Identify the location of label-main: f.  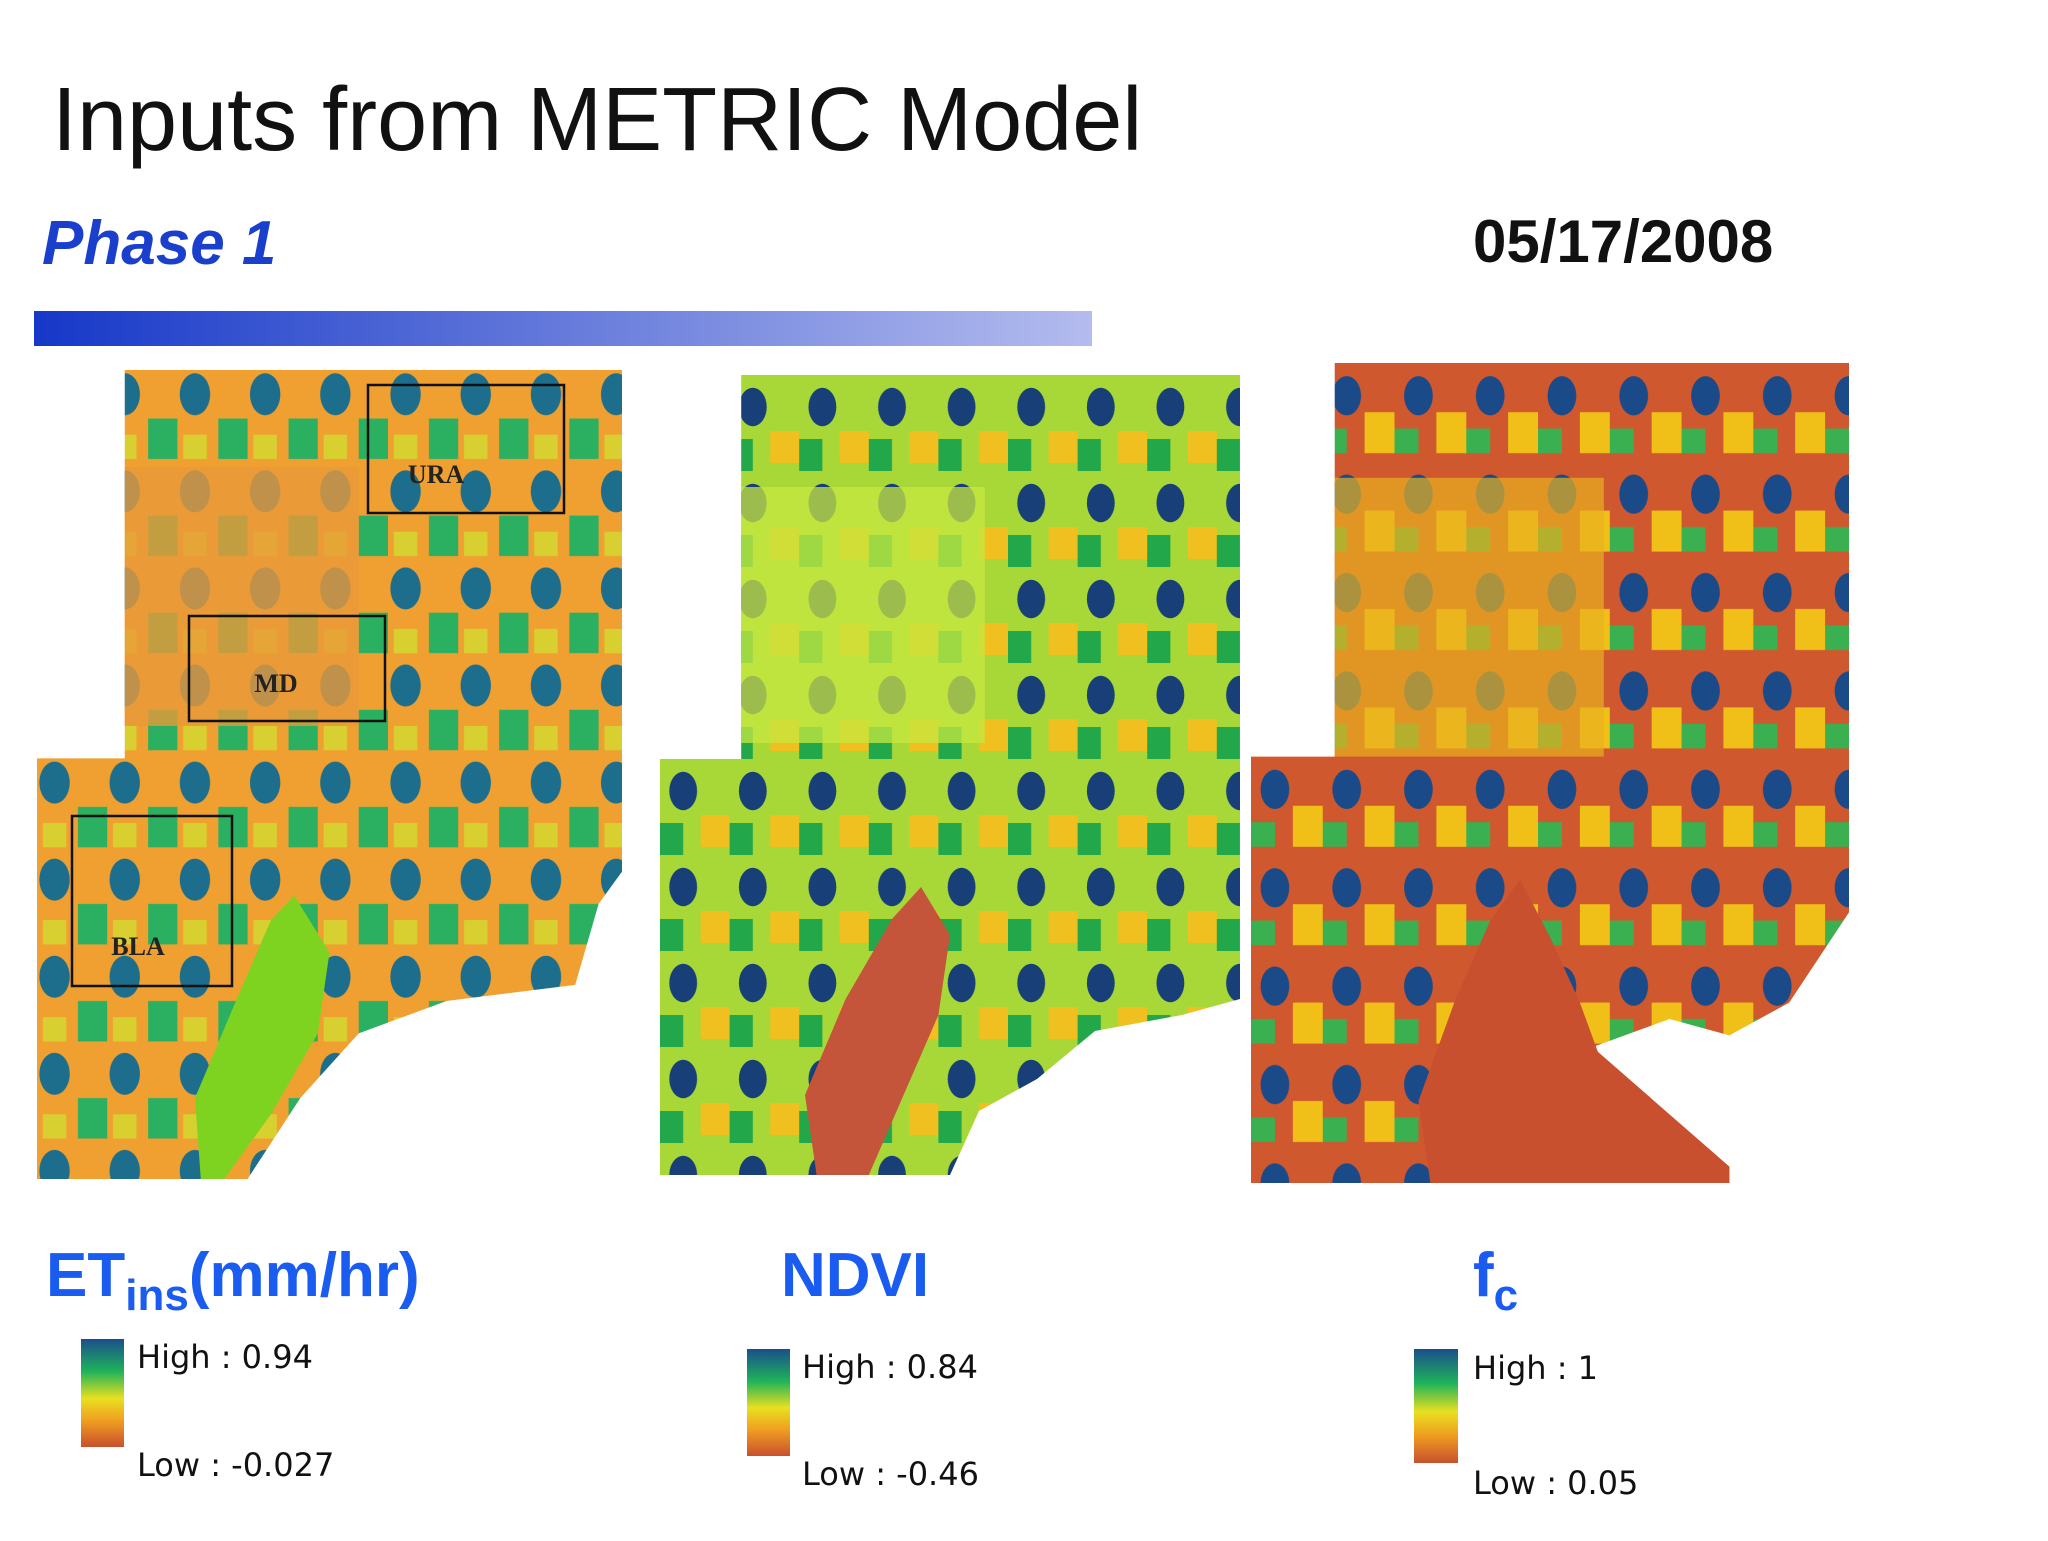
(1483, 1275).